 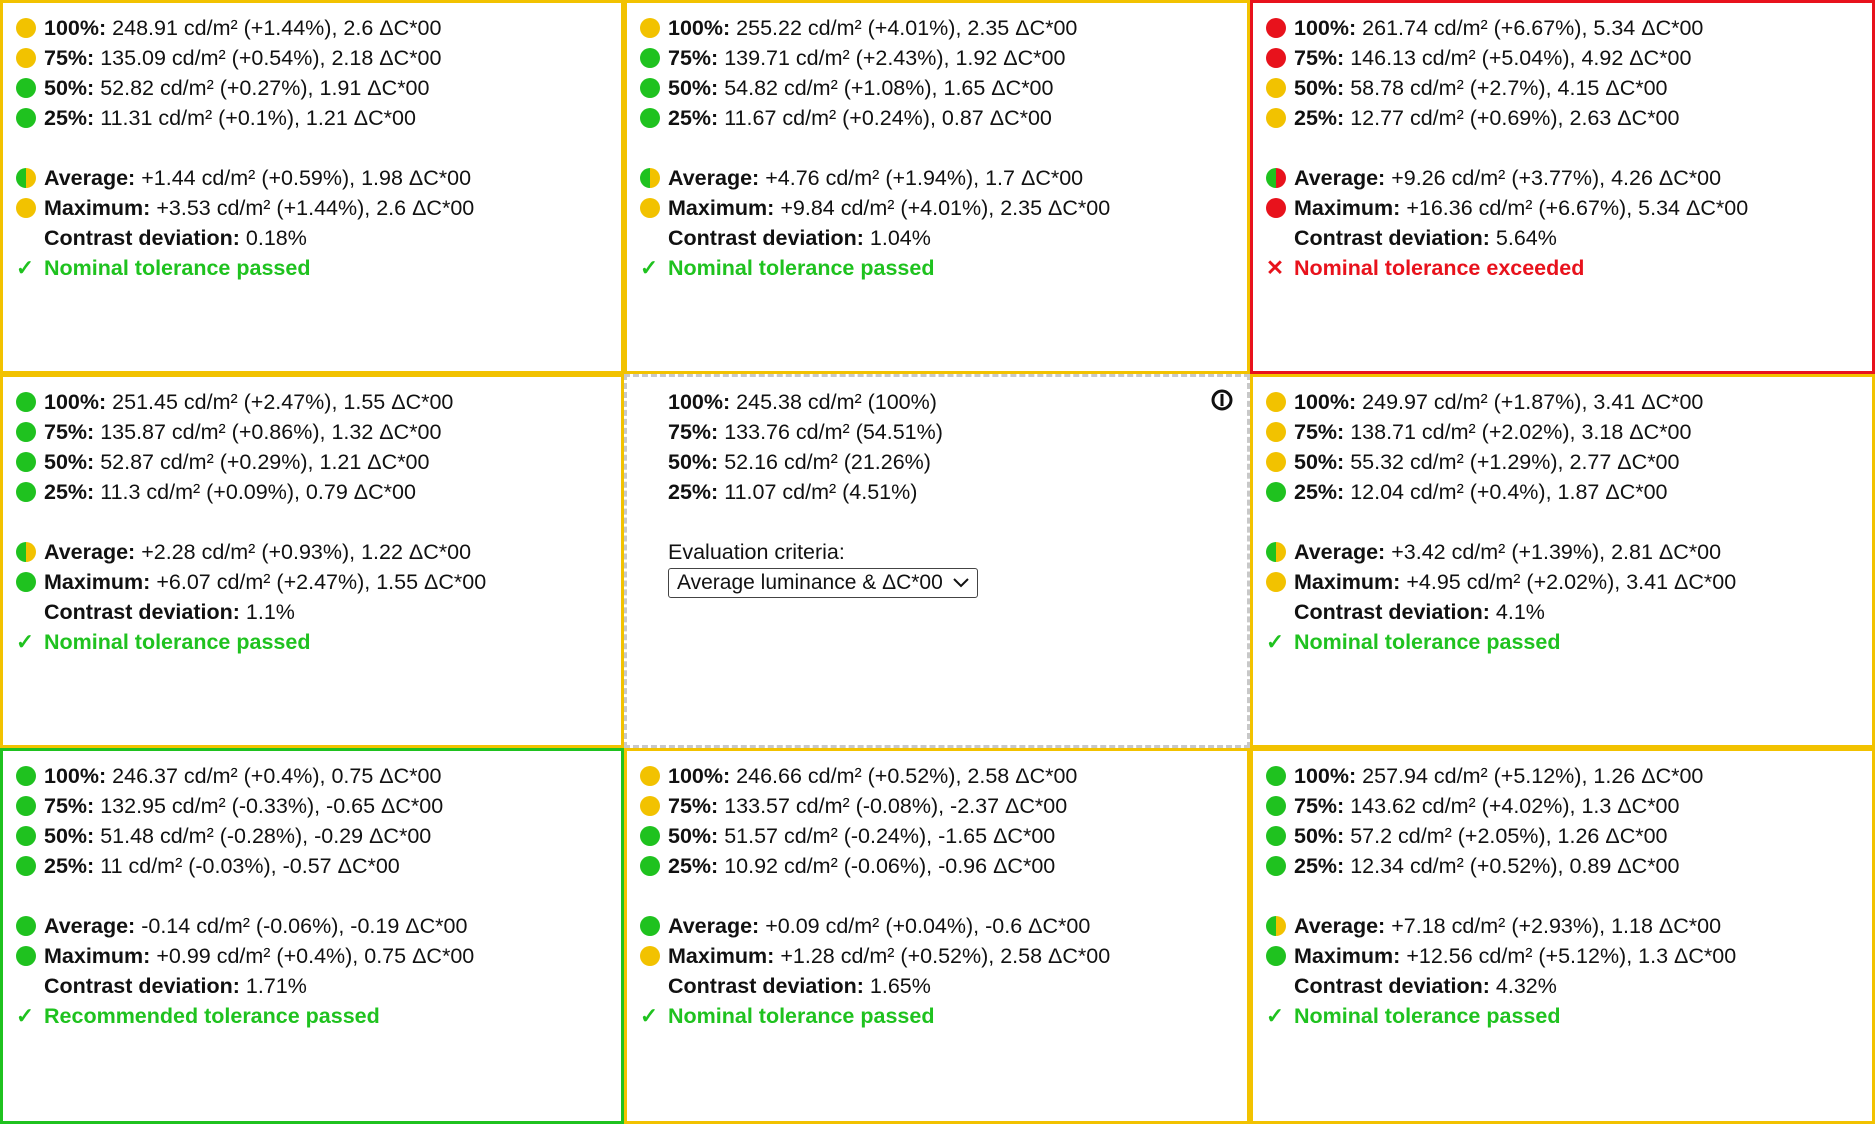 I want to click on evaluation-criteria-value: Average luminance & ΔC*00, so click(x=810, y=582).